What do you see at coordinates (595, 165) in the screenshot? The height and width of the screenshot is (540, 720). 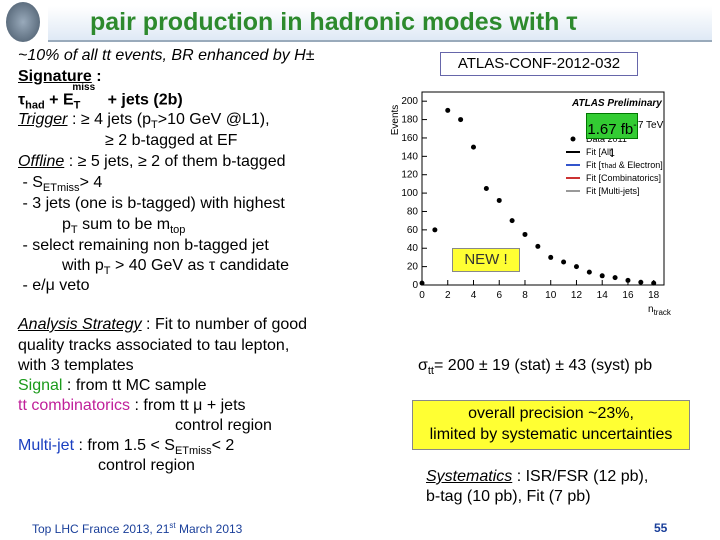 I see `legend-label-part: Fit [τ` at bounding box center [595, 165].